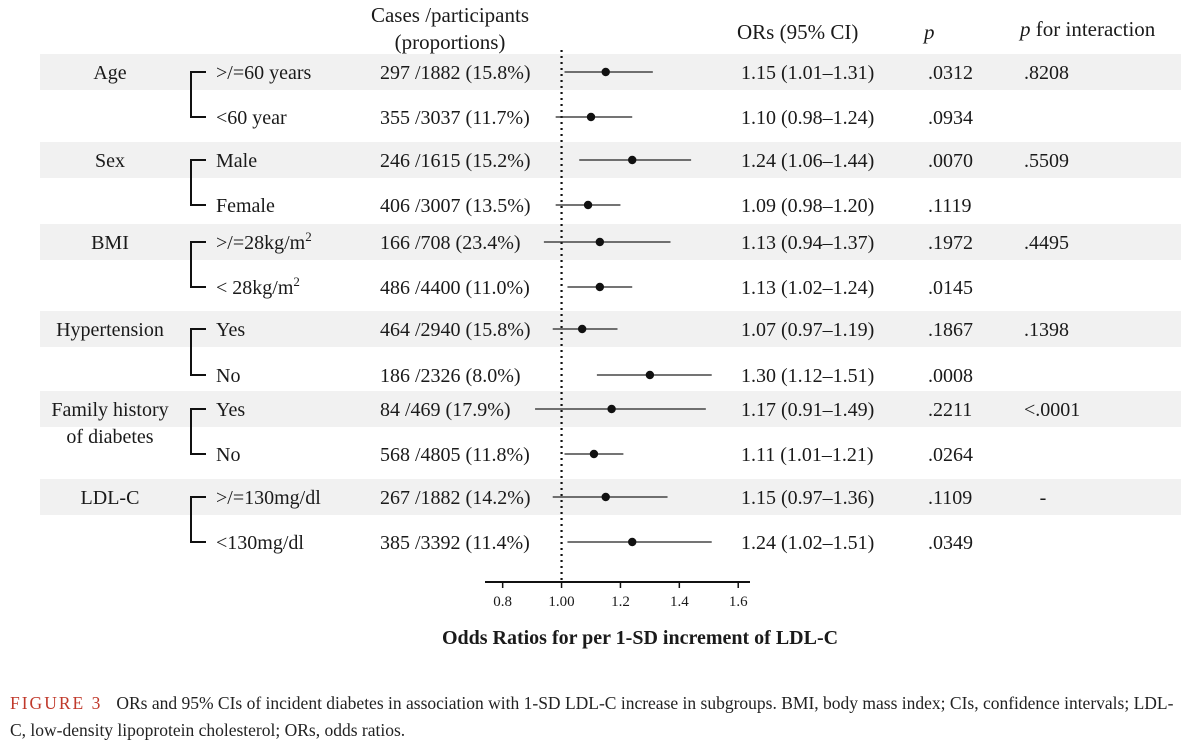 The height and width of the screenshot is (744, 1181). I want to click on subgroup-row-label: >/=60 years, so click(264, 73).